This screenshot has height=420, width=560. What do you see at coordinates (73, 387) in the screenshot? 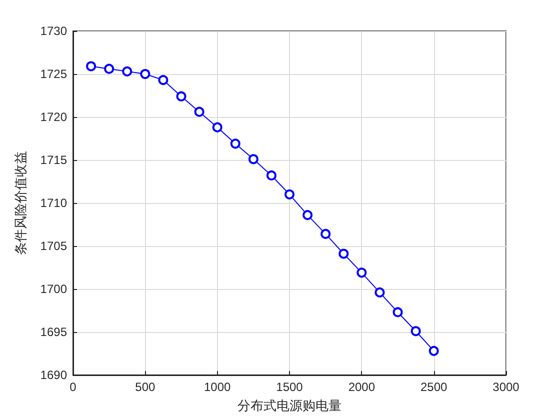
I see `x-tick-label: 0` at bounding box center [73, 387].